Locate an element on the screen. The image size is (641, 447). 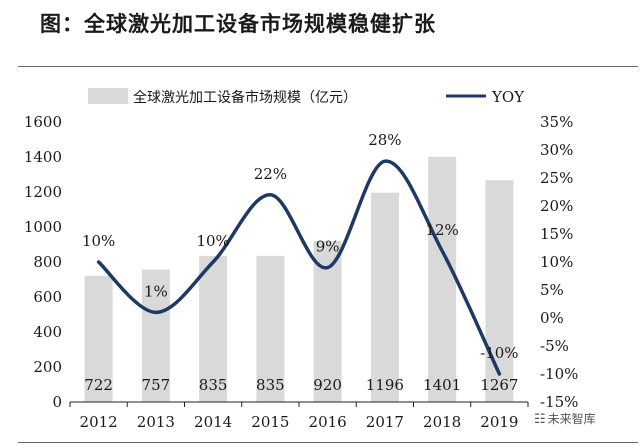
bar-2012 is located at coordinates (98, 338).